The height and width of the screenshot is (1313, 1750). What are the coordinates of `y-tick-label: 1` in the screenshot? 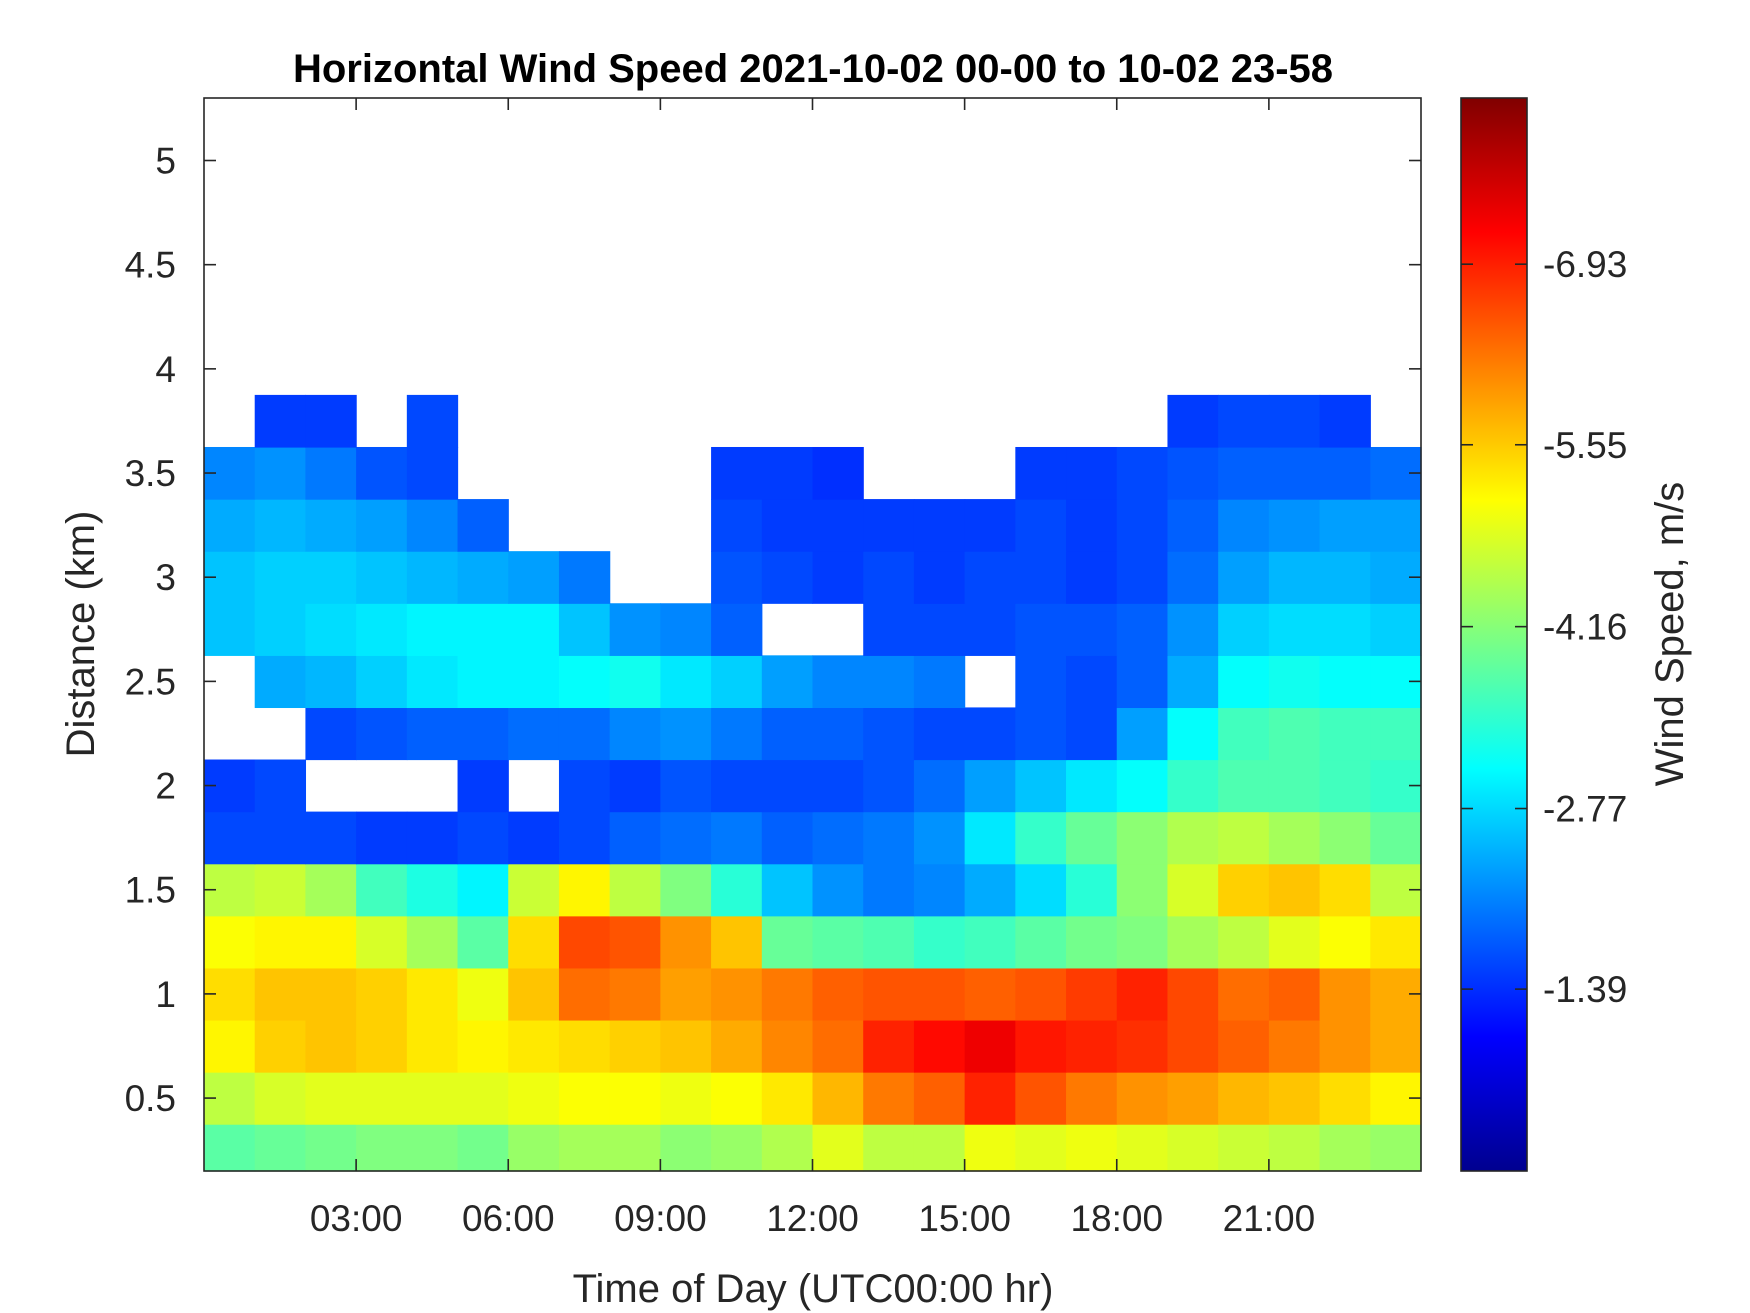 It's located at (165, 994).